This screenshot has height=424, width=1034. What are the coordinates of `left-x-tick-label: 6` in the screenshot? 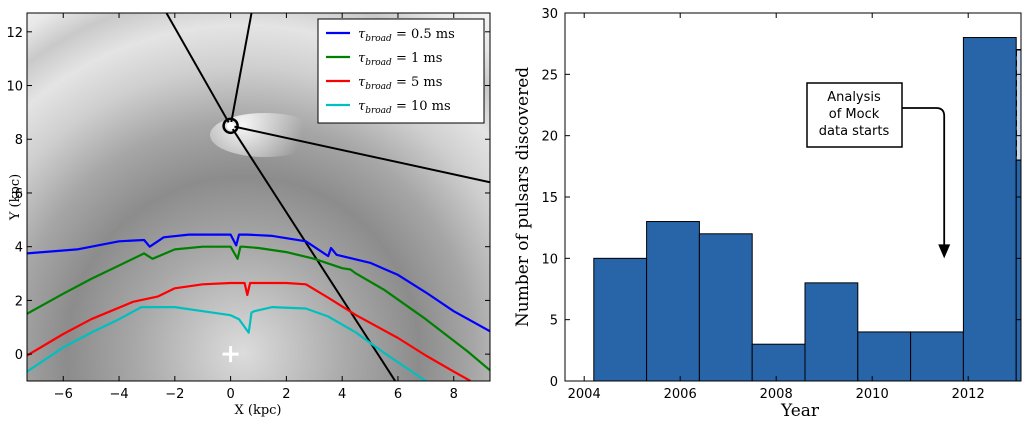 It's located at (398, 394).